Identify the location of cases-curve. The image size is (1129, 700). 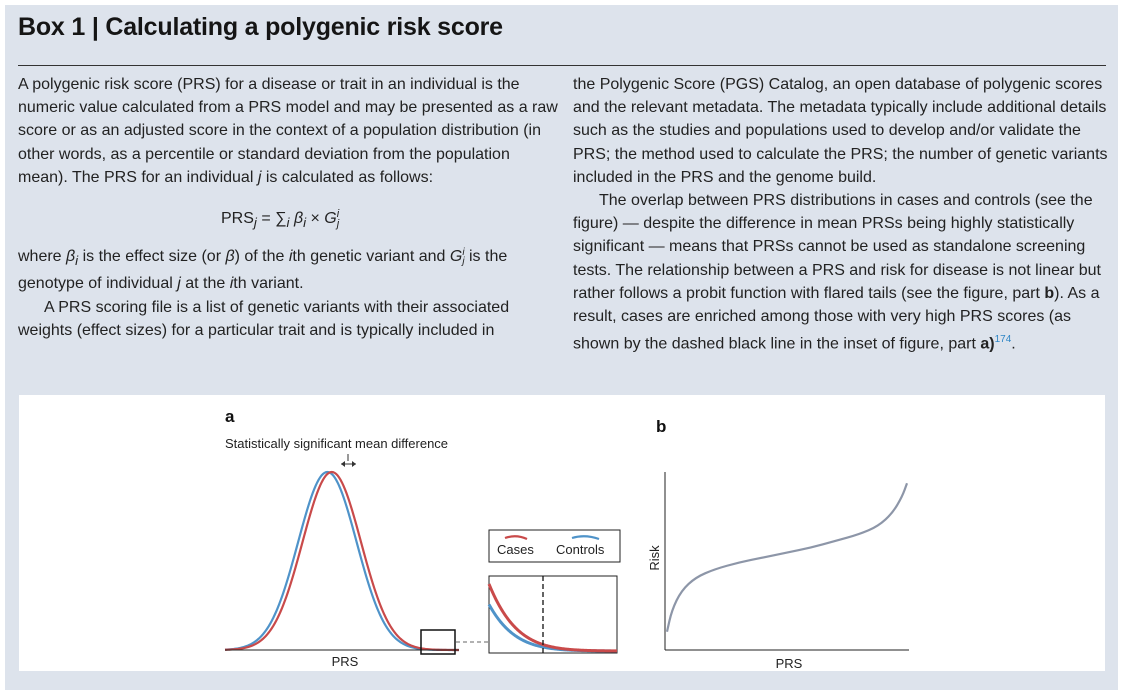
(342, 561).